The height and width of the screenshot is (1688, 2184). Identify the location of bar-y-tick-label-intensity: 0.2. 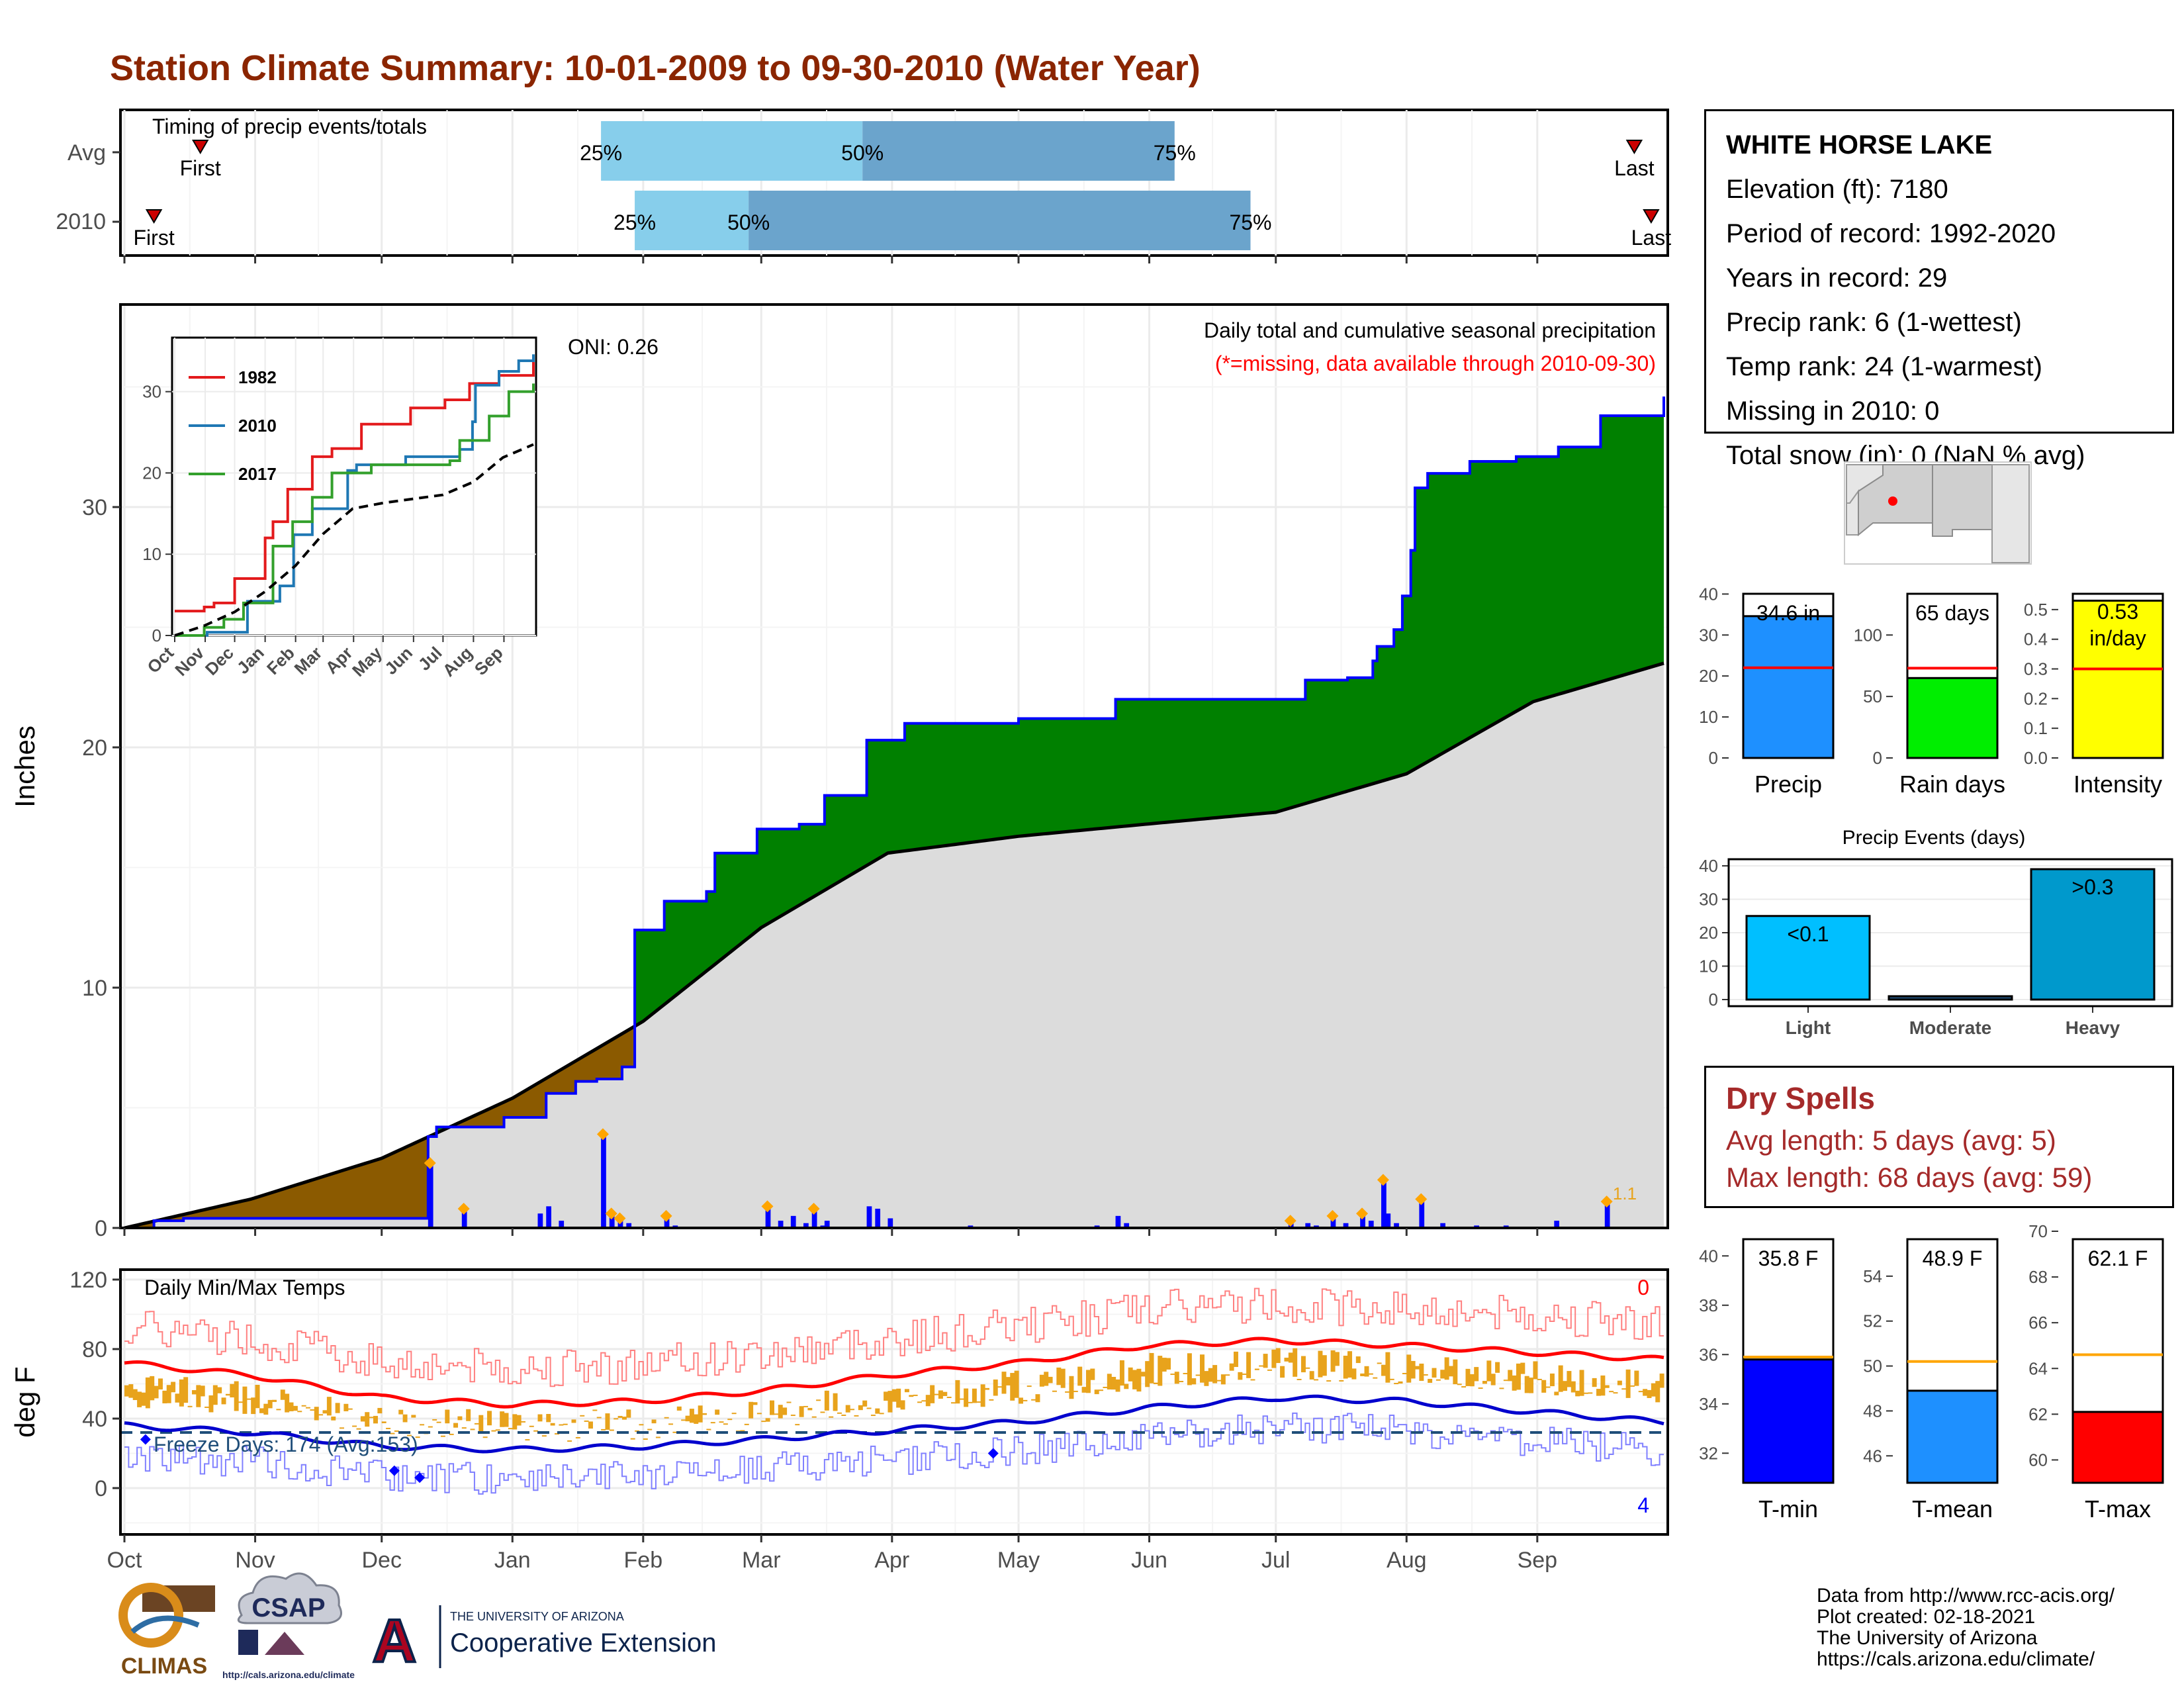
(2036, 698).